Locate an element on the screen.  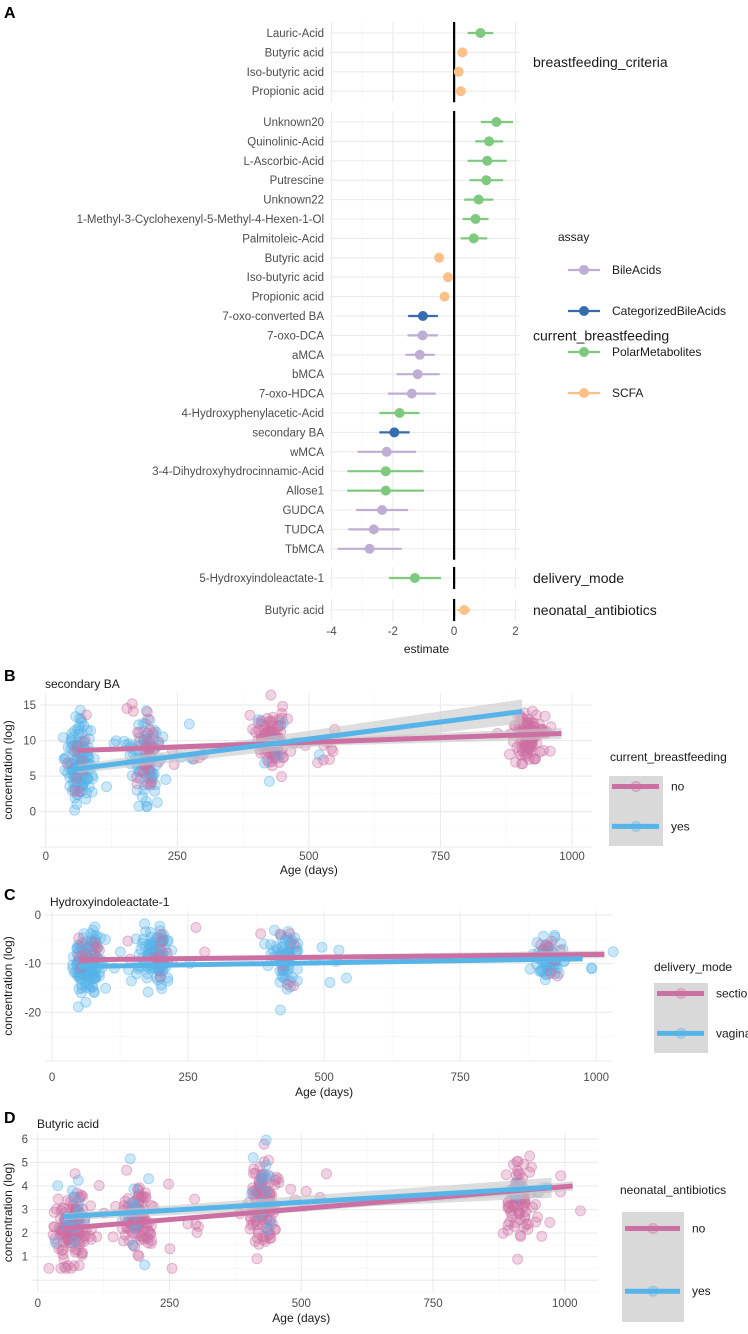
row-label: 7-oxo-HDCA is located at coordinates (292, 395).